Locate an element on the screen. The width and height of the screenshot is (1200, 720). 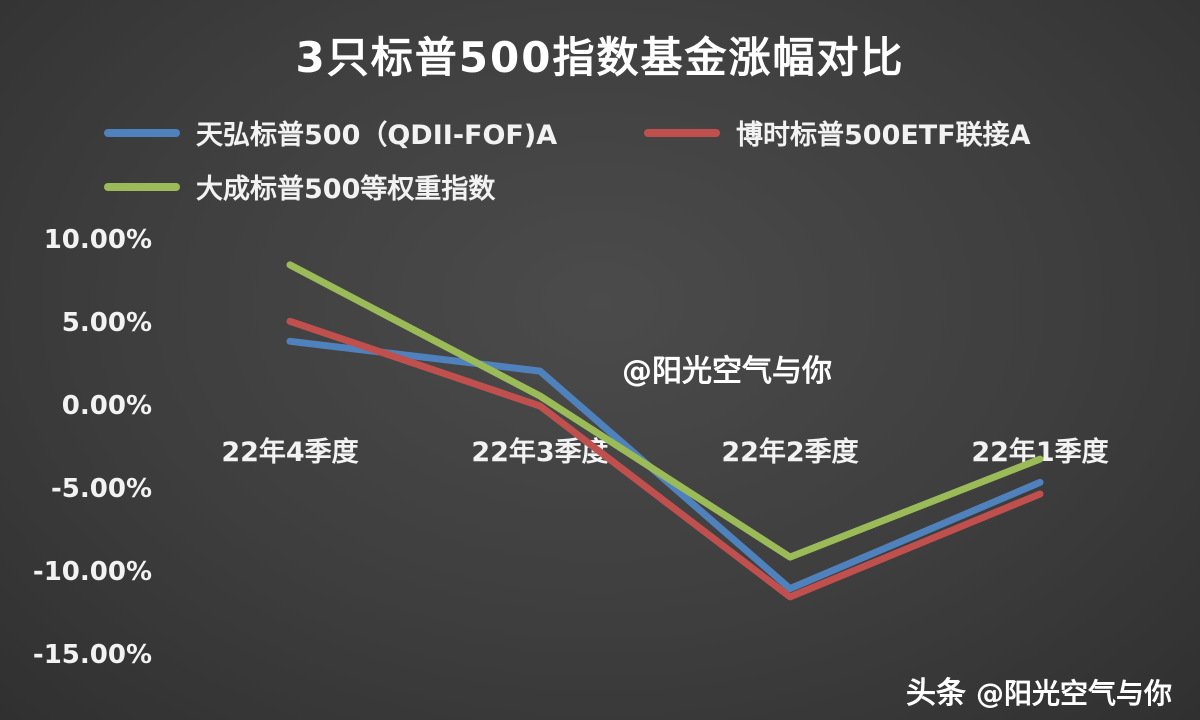
legend-label: 天弘标普500（QDII-FOF)A is located at coordinates (377, 135).